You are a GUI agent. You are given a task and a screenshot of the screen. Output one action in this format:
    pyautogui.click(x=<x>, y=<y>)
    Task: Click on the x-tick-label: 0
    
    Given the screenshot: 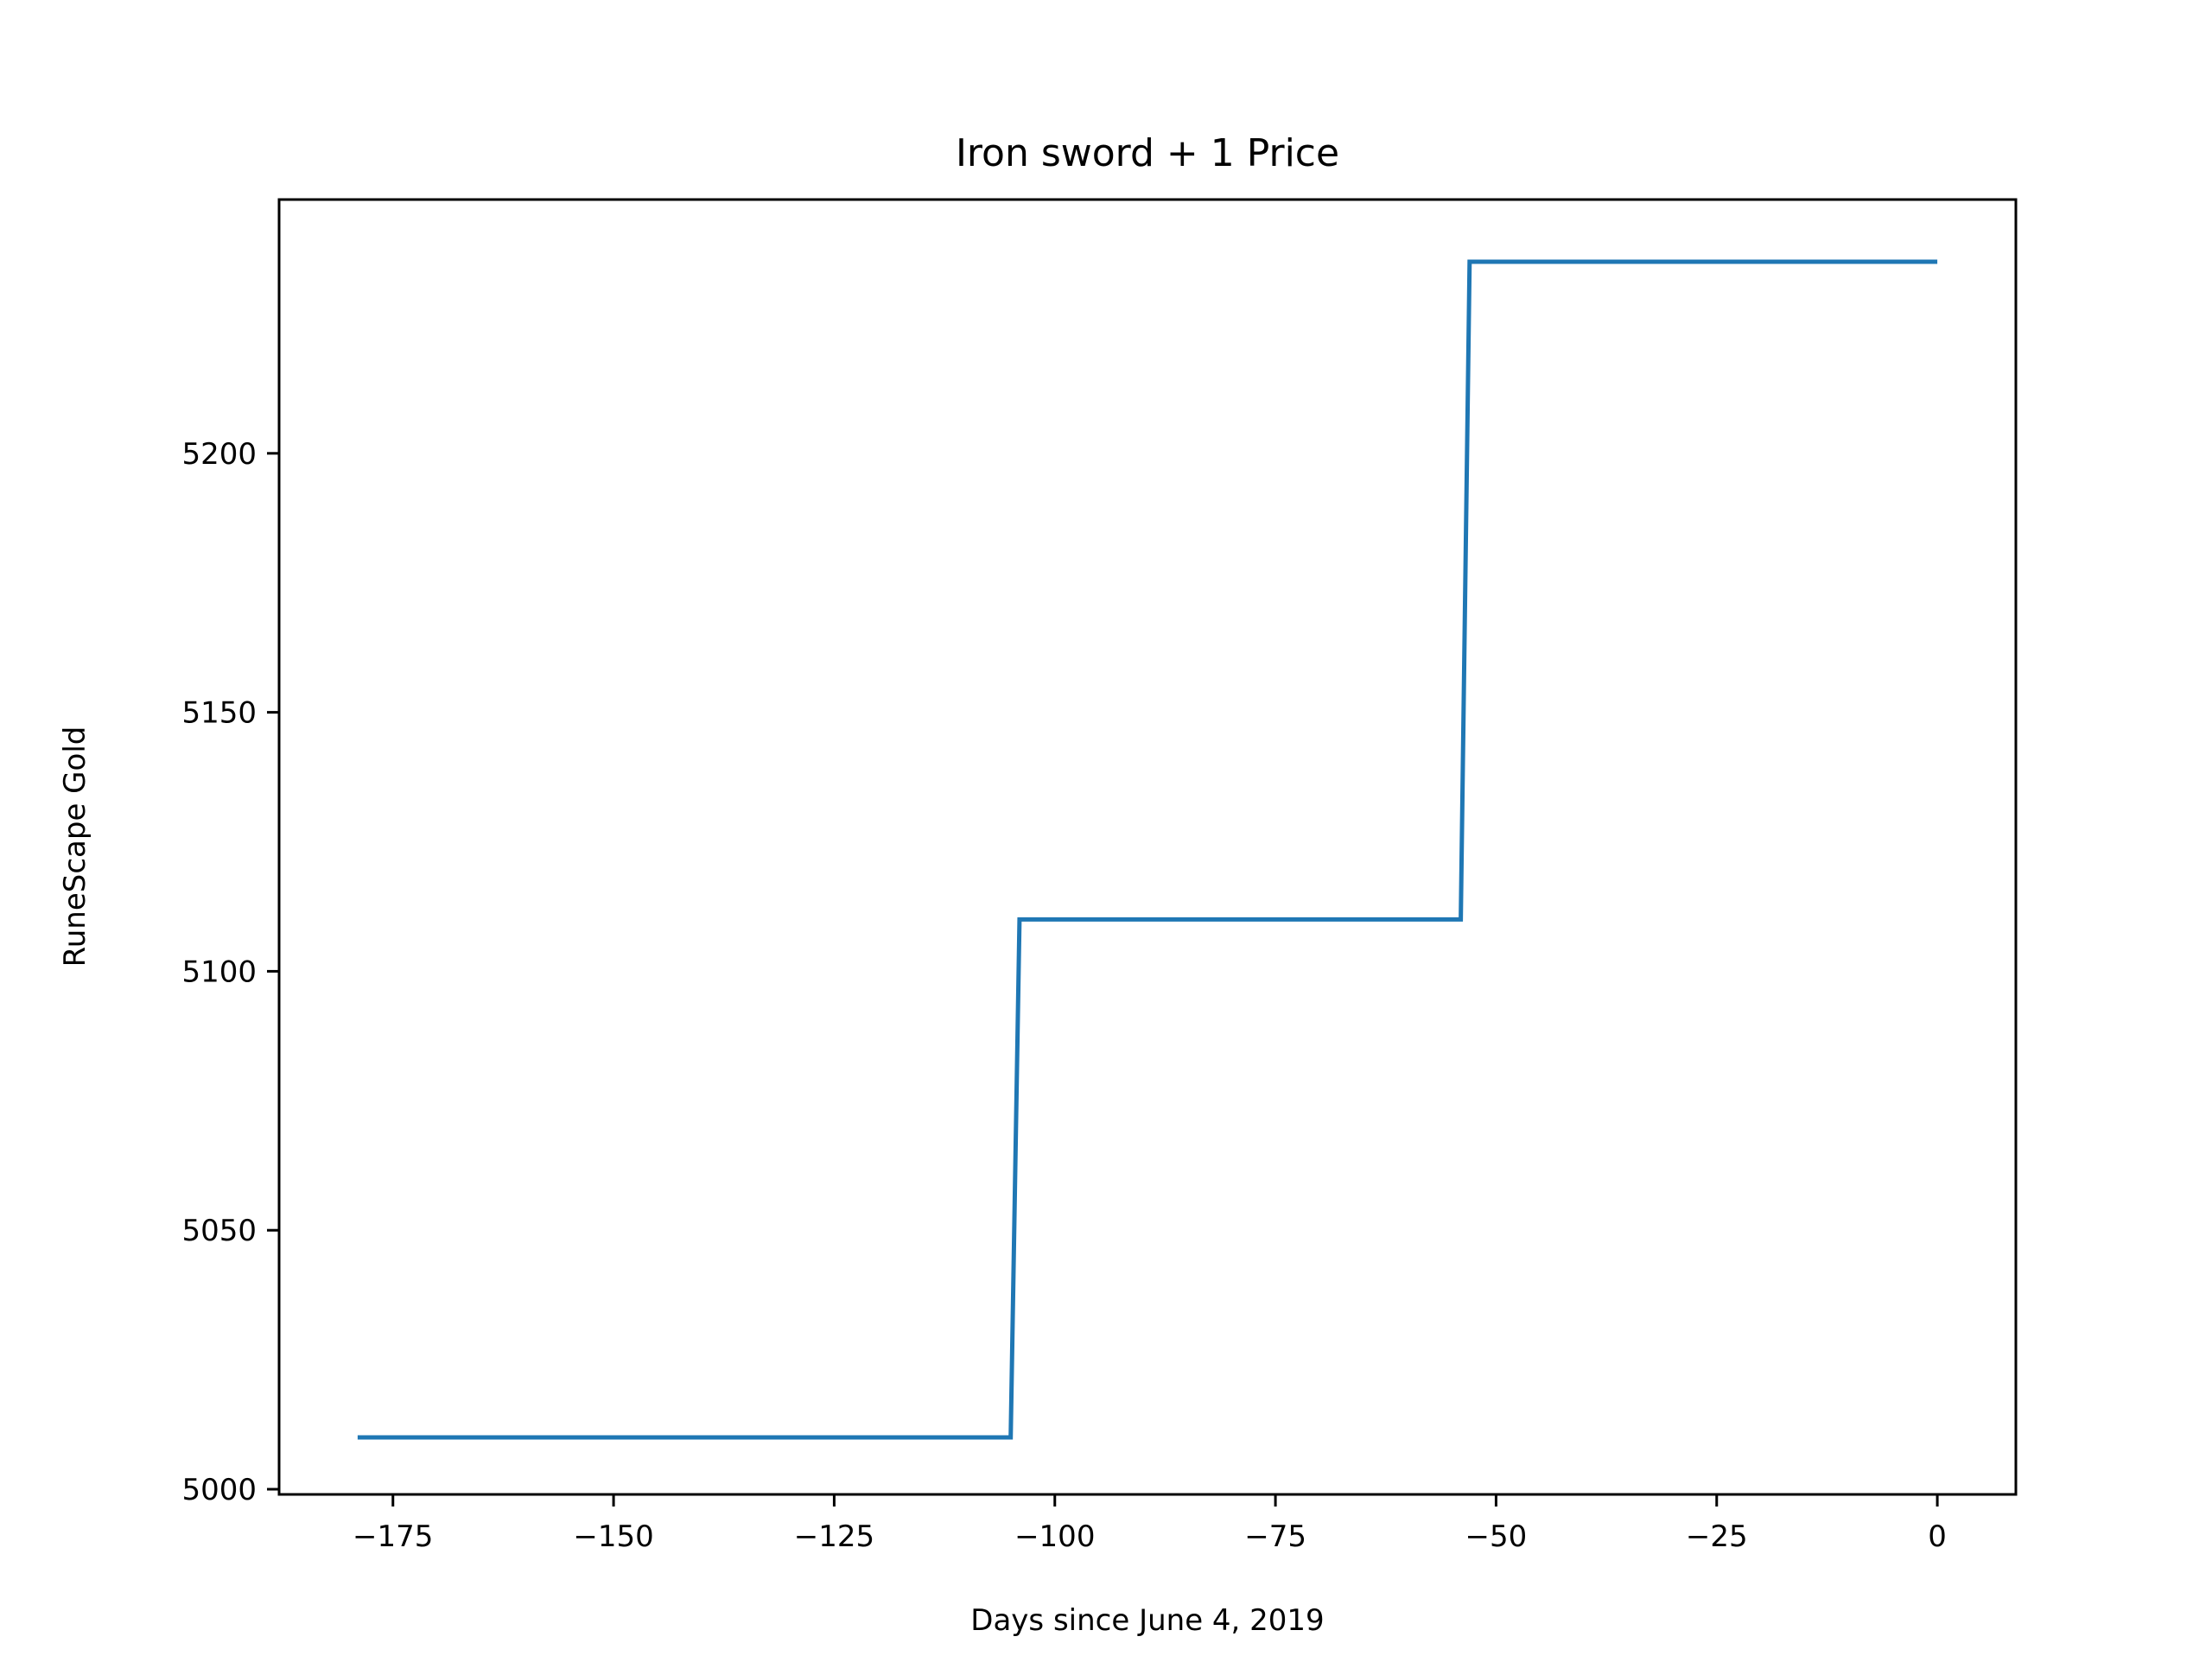 What is the action you would take?
    pyautogui.click(x=1937, y=1536)
    